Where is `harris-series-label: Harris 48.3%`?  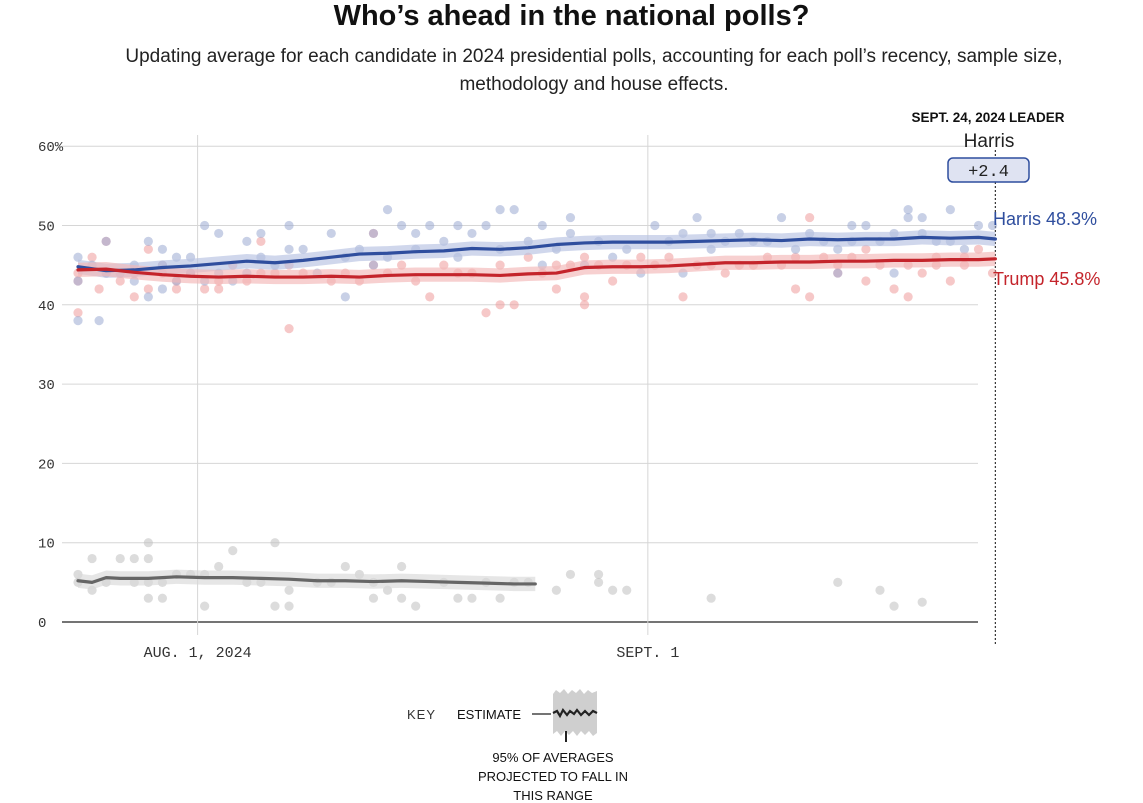 harris-series-label: Harris 48.3% is located at coordinates (1045, 219).